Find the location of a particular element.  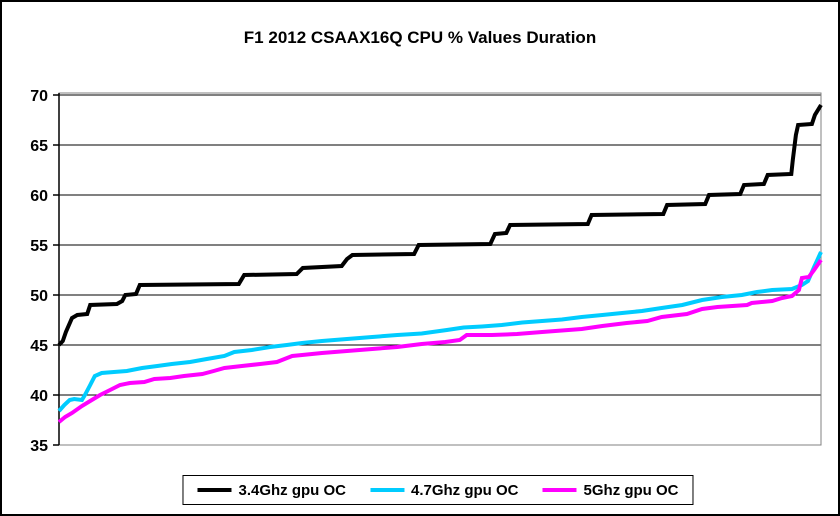

y-tick-label: 35 is located at coordinates (39, 446).